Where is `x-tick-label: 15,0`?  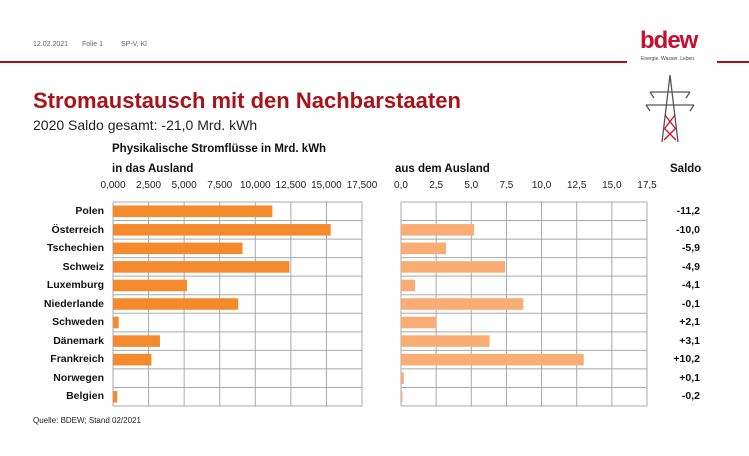
x-tick-label: 15,0 is located at coordinates (612, 185).